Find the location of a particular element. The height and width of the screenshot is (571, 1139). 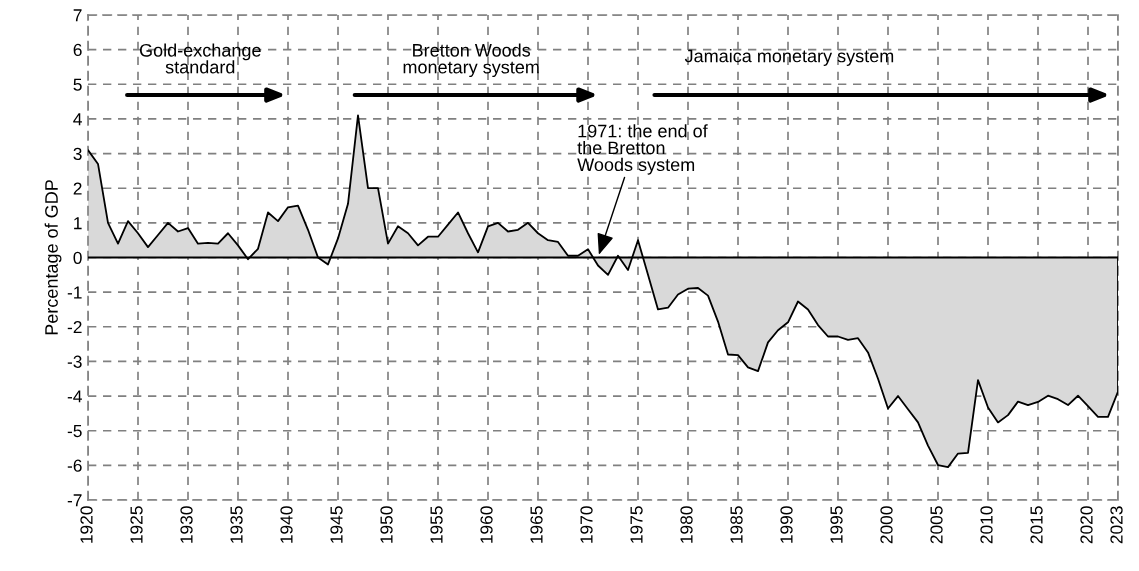

annotation: Jamaica monetary system is located at coordinates (789, 57).